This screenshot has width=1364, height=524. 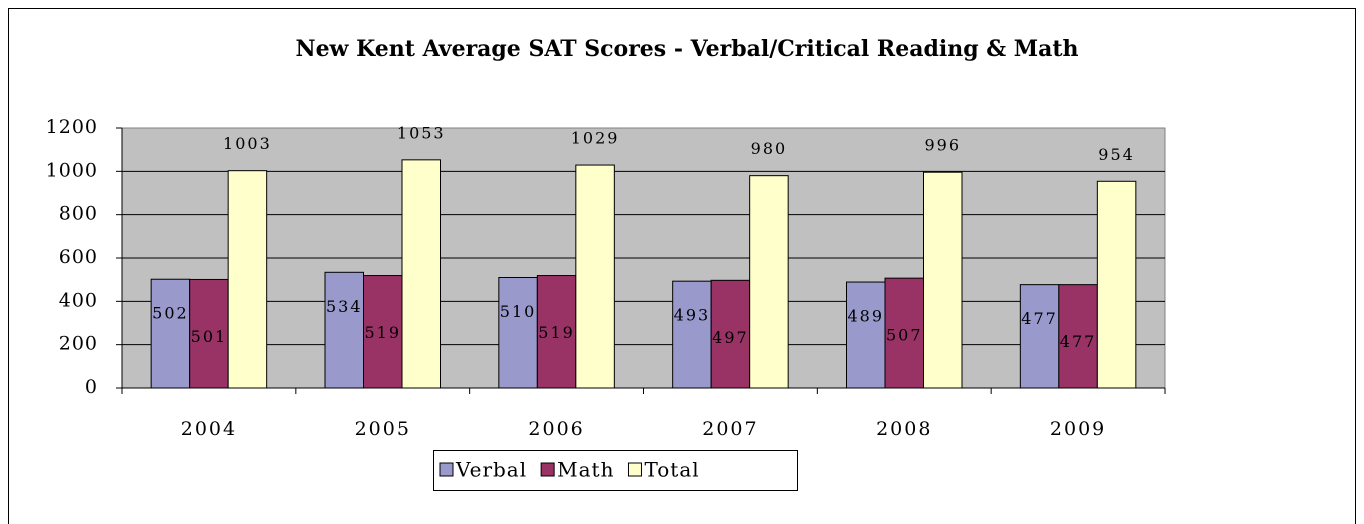 What do you see at coordinates (1116, 154) in the screenshot?
I see `data-label: 954` at bounding box center [1116, 154].